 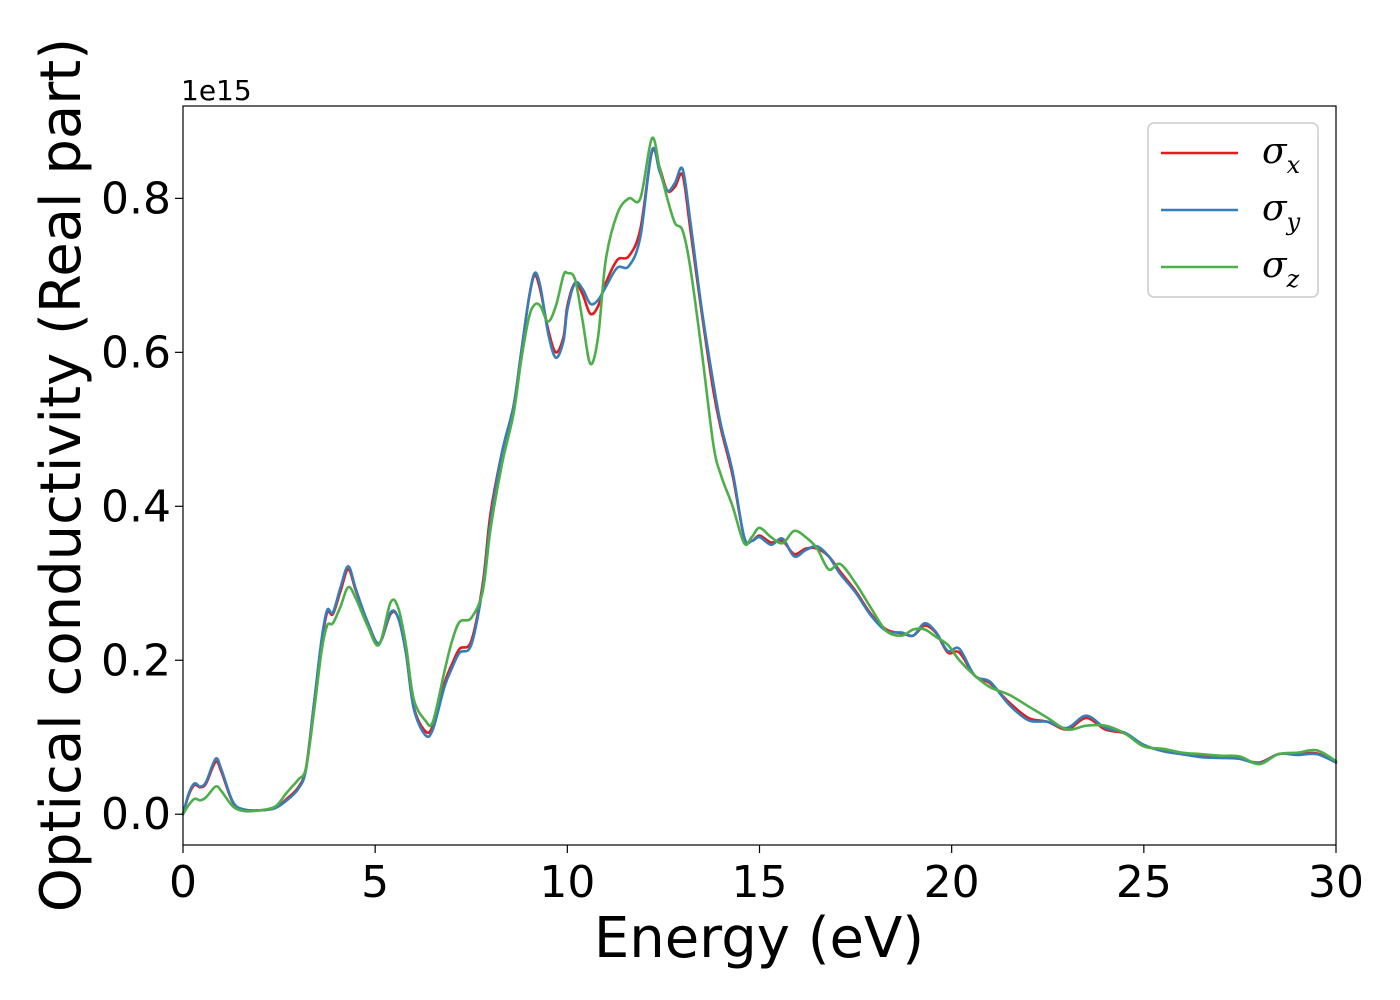 I want to click on y-tick-label: 0.2, so click(x=136, y=660).